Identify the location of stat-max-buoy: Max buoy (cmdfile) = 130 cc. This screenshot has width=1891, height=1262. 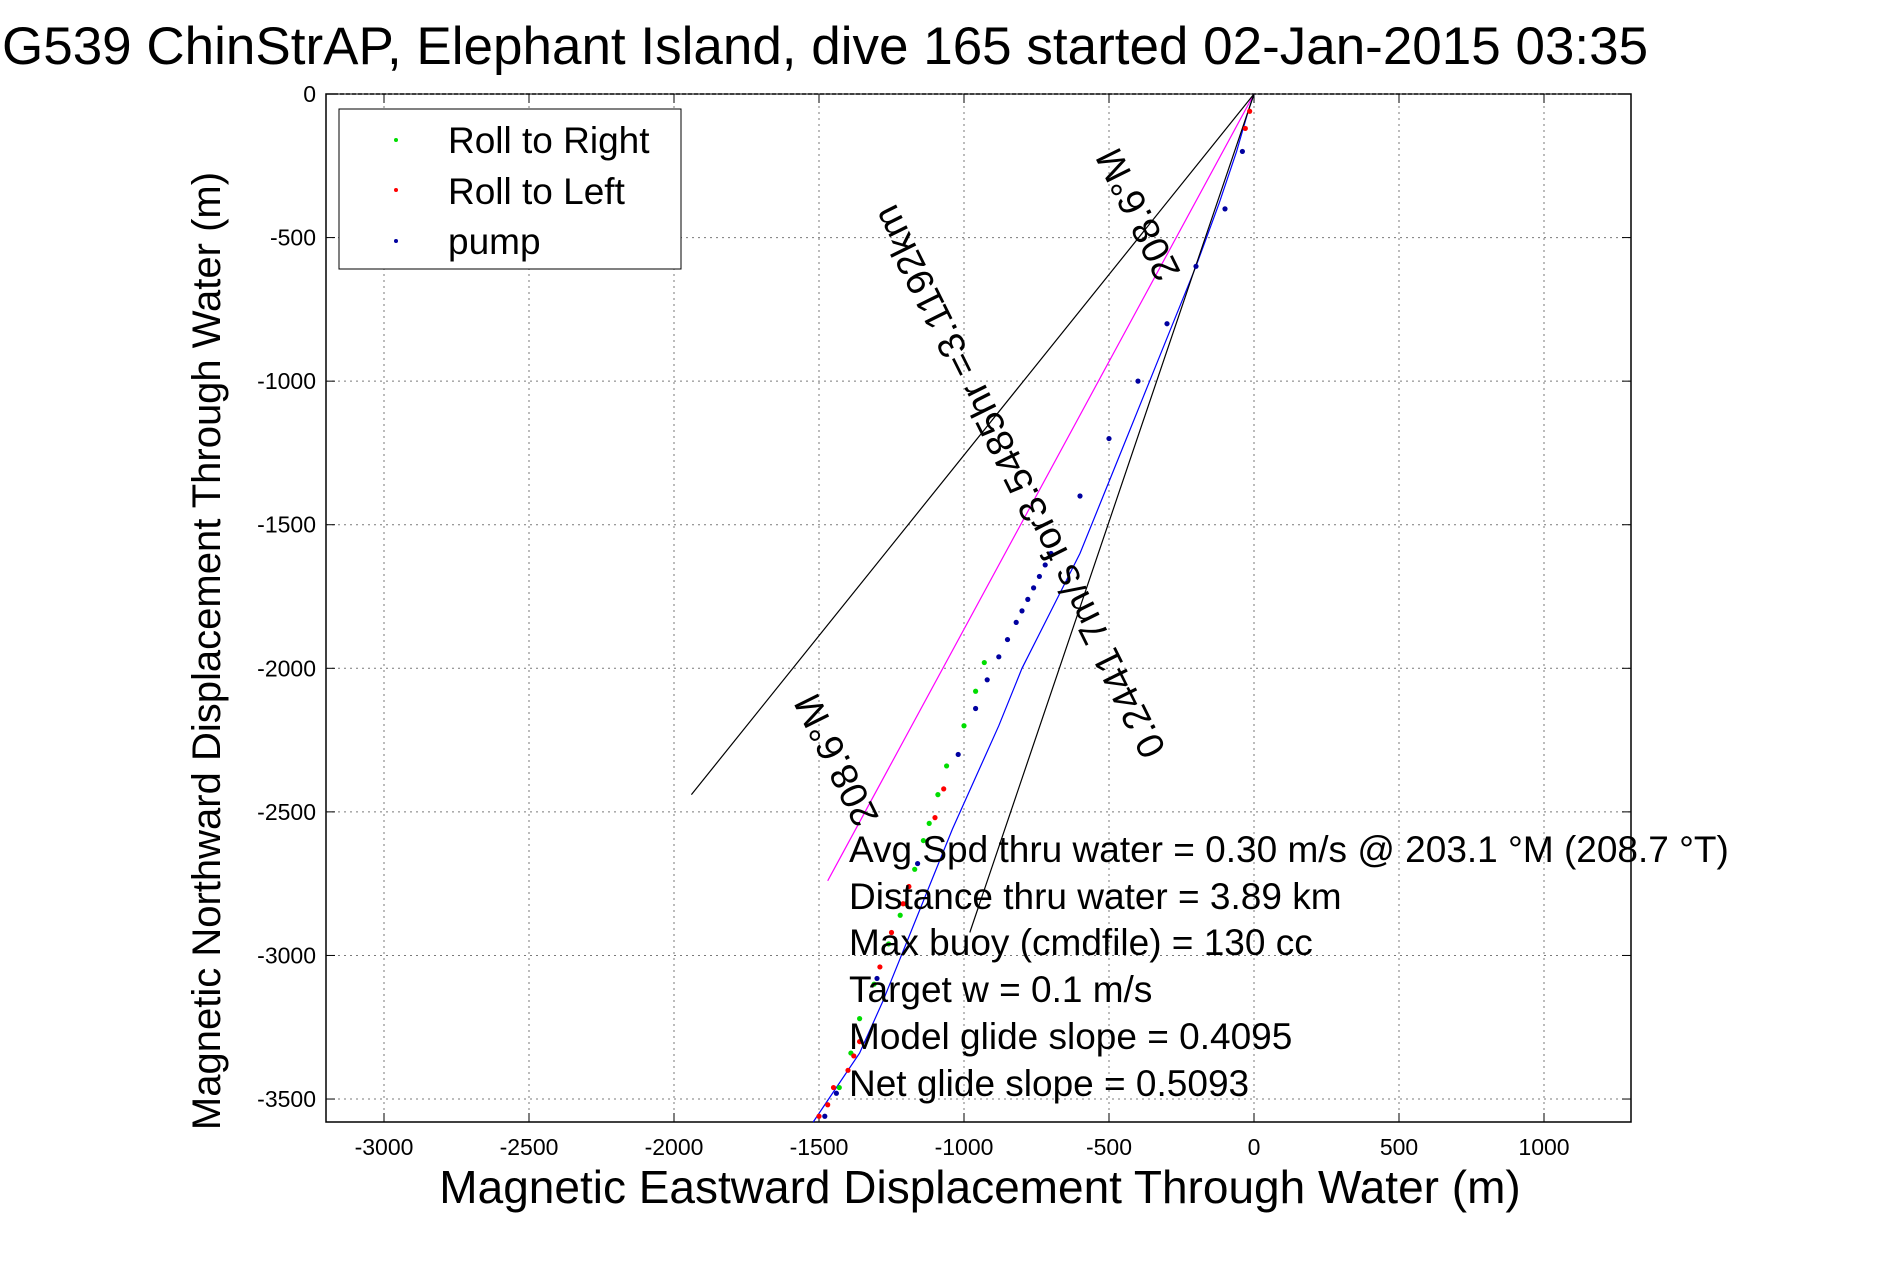
(1081, 942).